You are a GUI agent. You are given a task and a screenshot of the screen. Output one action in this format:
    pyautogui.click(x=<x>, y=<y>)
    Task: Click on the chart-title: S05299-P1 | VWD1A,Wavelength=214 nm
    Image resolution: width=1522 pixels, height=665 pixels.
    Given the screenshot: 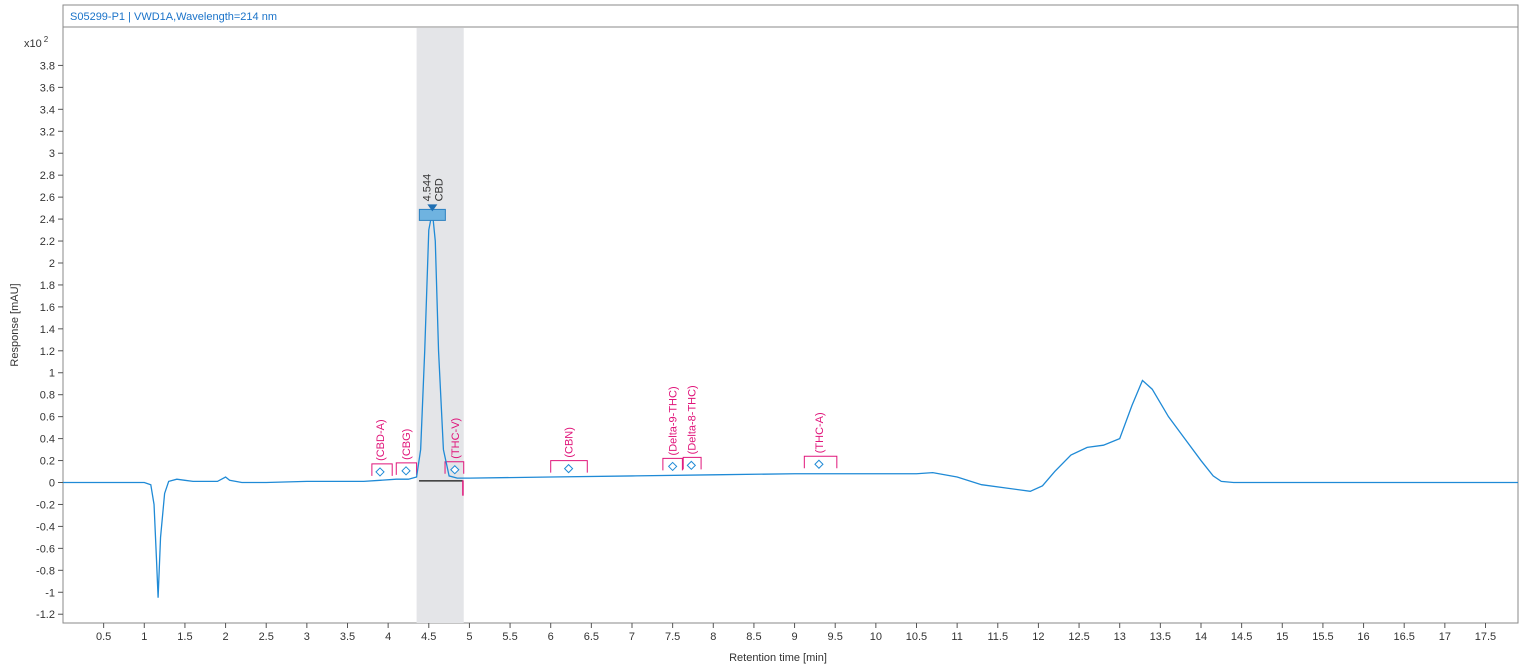 What is the action you would take?
    pyautogui.click(x=173, y=17)
    